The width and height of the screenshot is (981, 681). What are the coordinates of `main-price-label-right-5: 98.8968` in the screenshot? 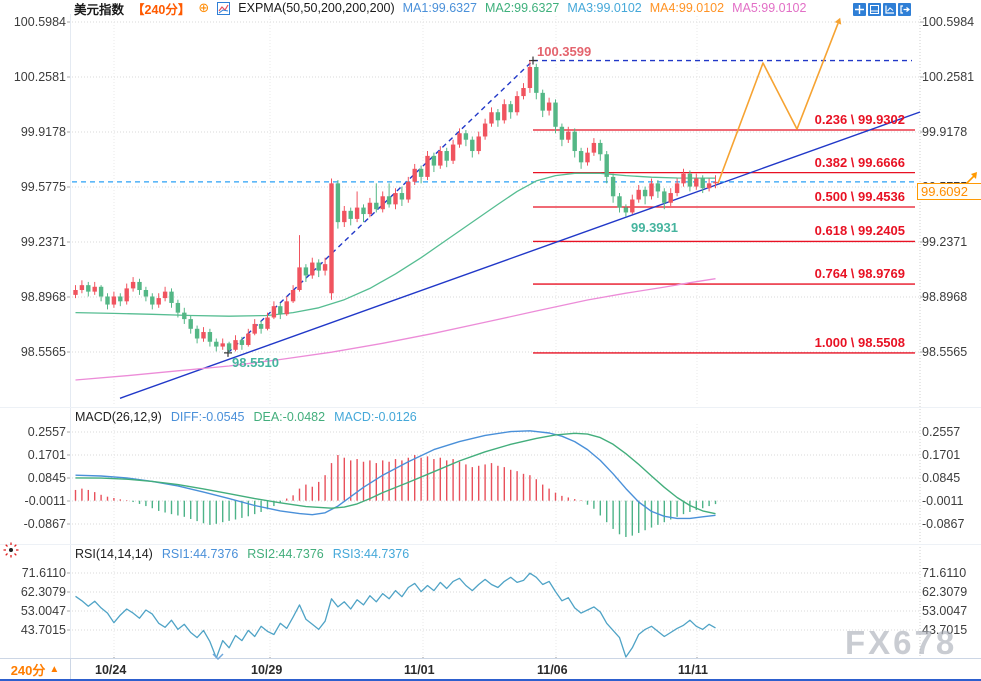 It's located at (945, 296).